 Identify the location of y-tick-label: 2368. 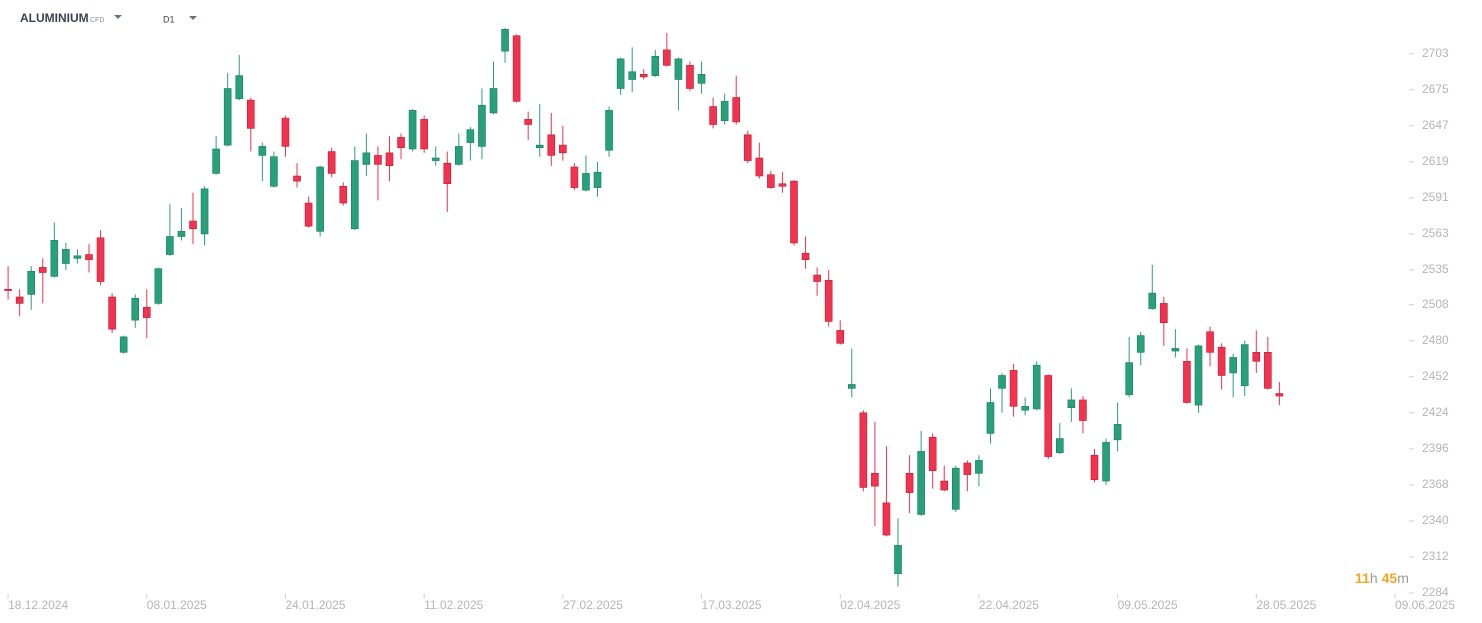
(1435, 484).